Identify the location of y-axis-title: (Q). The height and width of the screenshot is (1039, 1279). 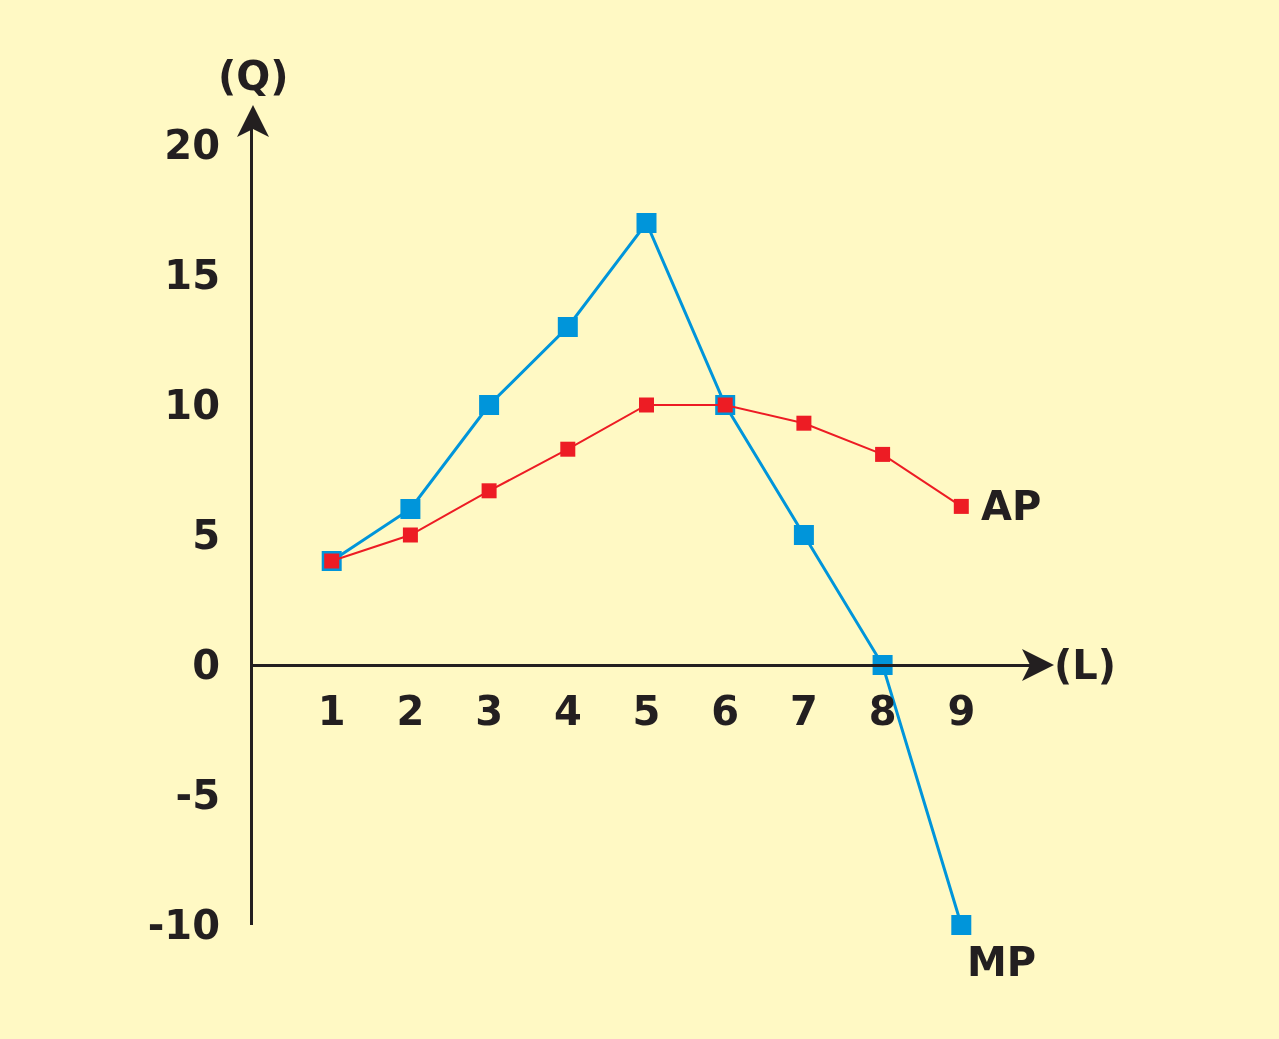
(253, 76).